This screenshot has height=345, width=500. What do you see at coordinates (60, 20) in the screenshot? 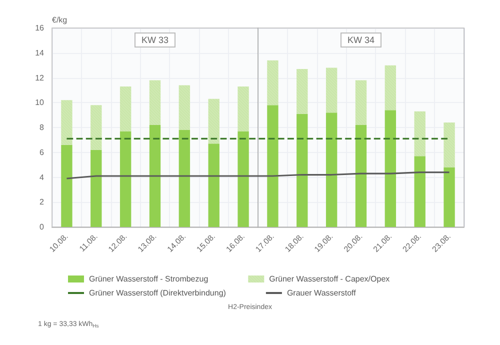
I see `y-axis-title: €/kg` at bounding box center [60, 20].